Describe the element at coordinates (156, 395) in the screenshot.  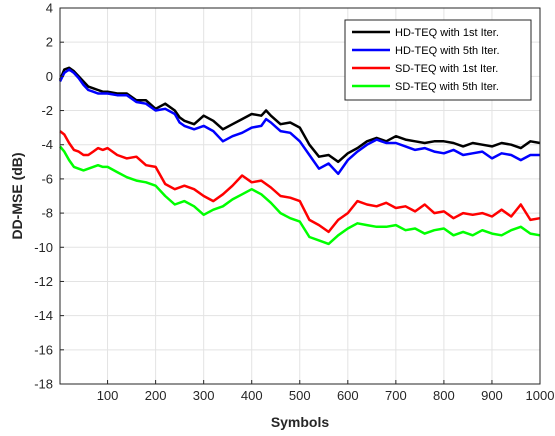
I see `x-tick-label: 200` at that location.